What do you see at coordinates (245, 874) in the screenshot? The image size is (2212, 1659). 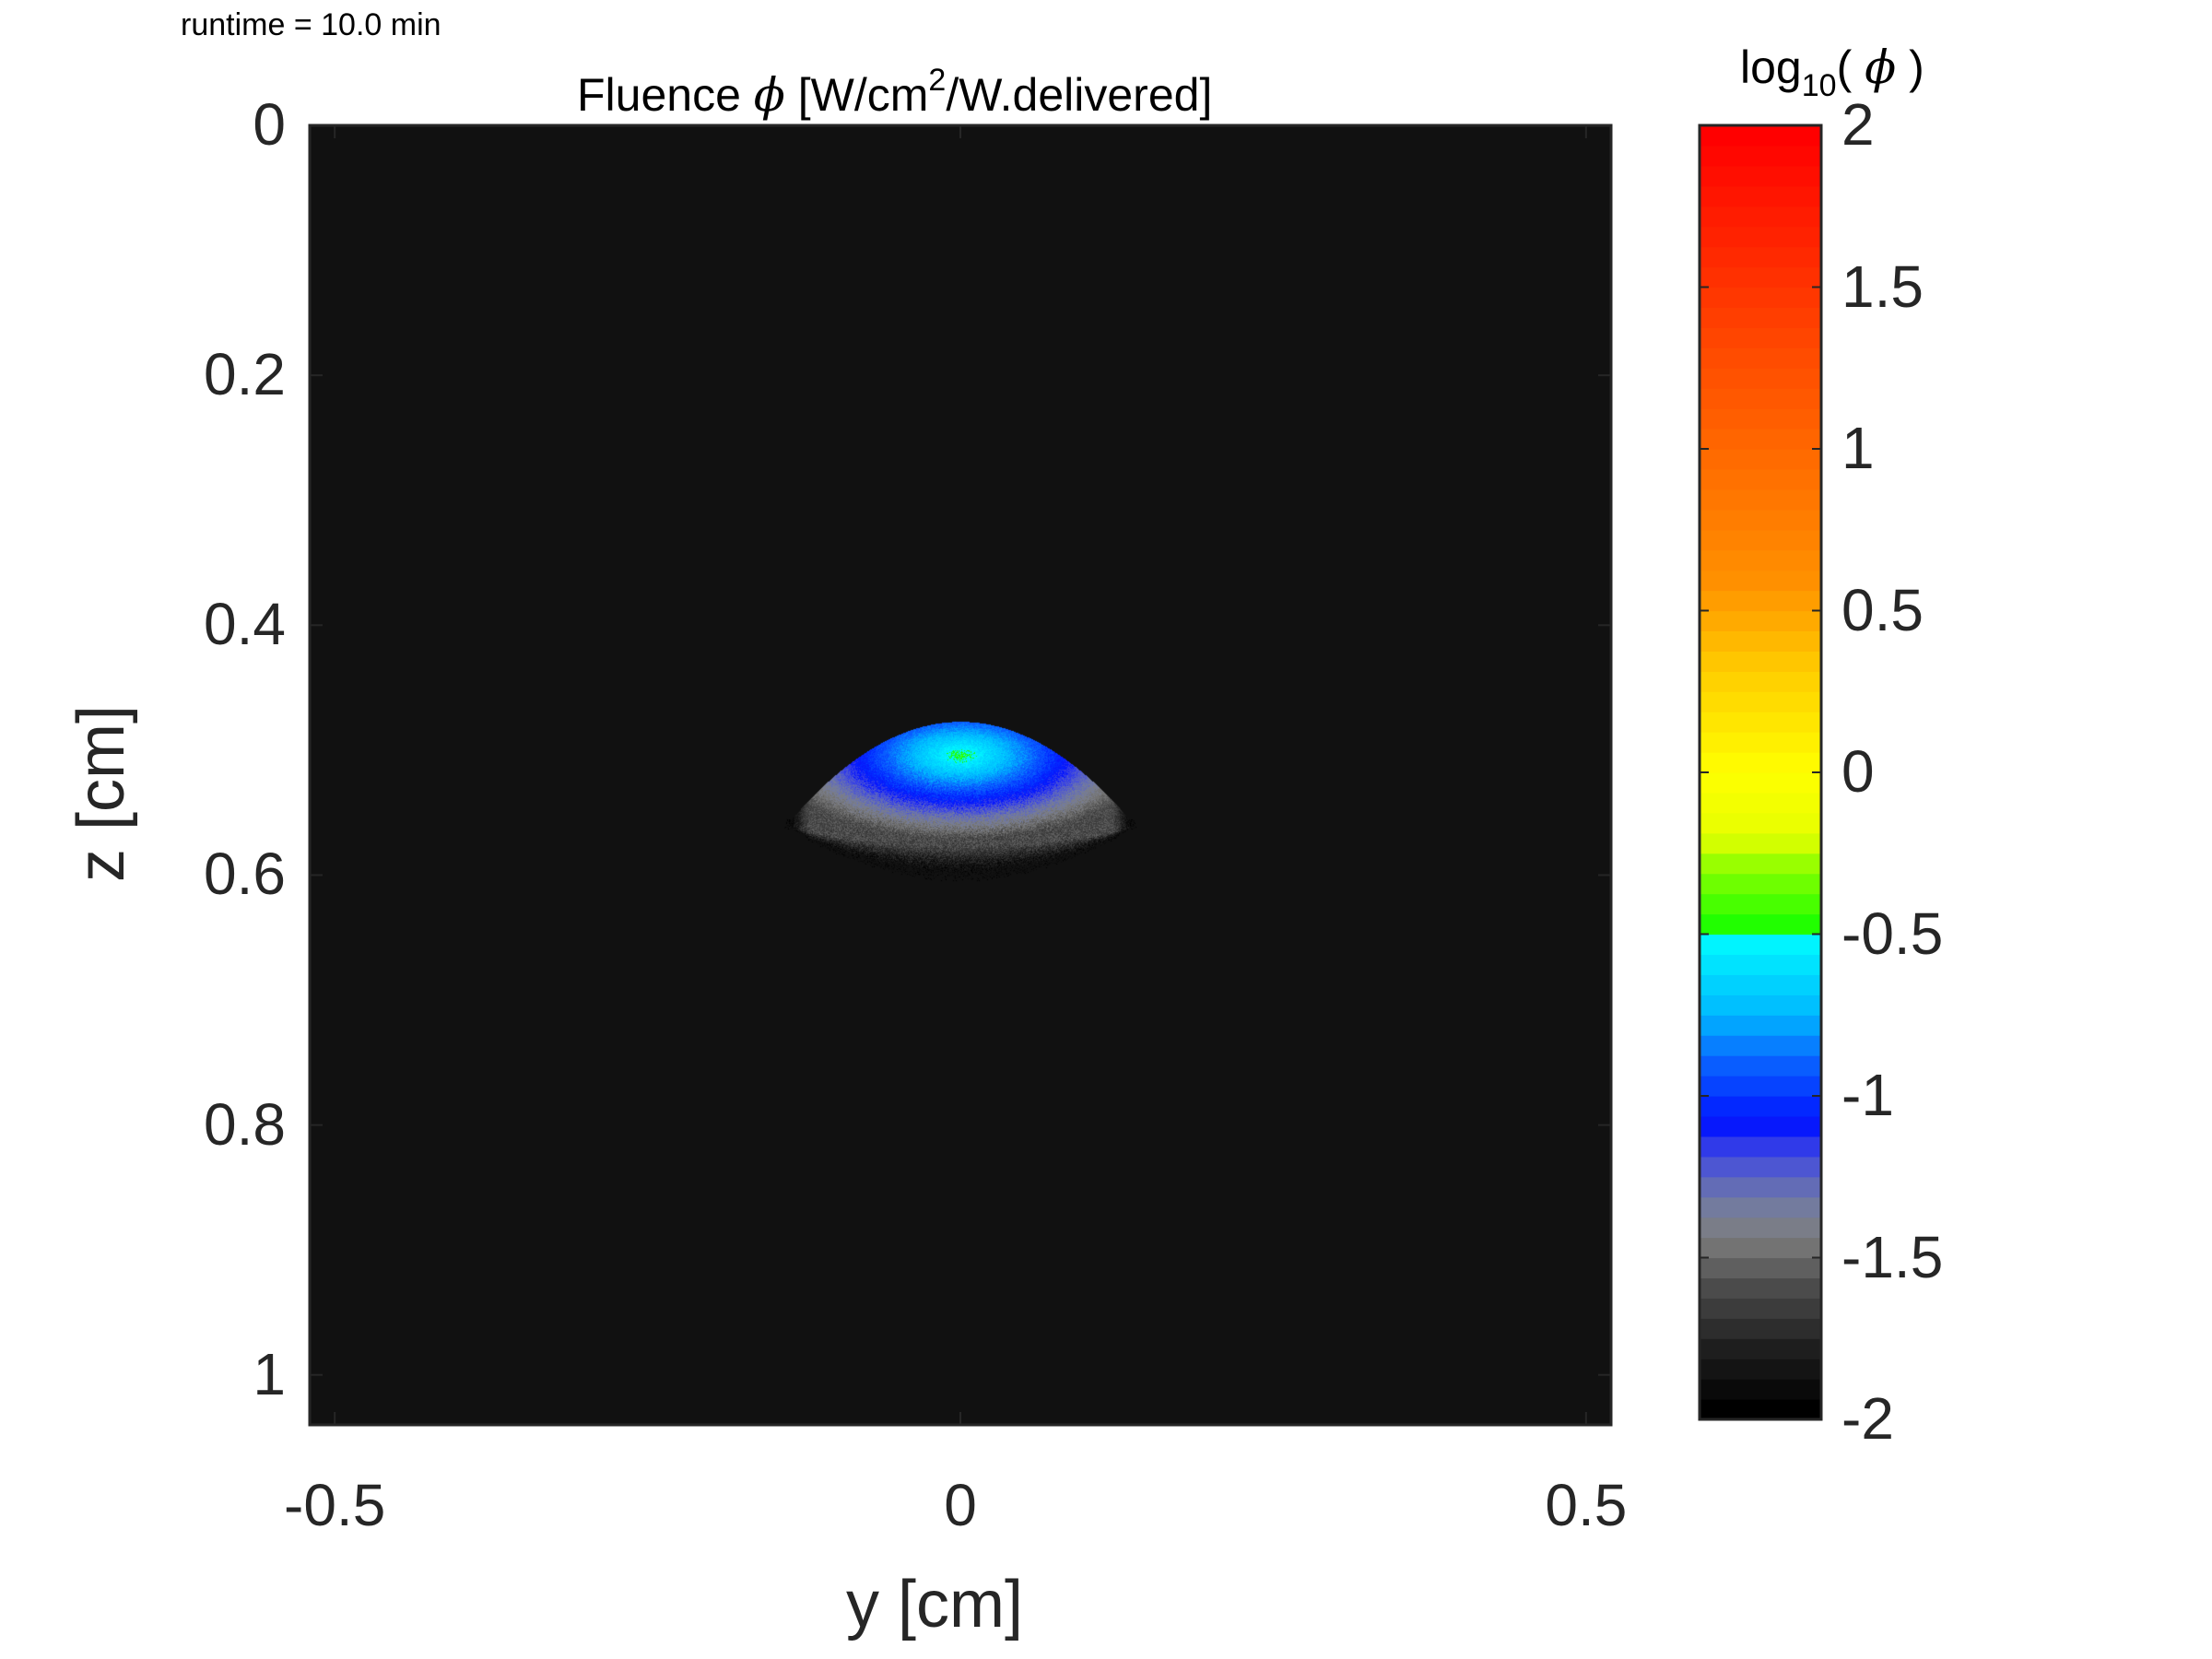 I see `y-tick-label: 0.6` at bounding box center [245, 874].